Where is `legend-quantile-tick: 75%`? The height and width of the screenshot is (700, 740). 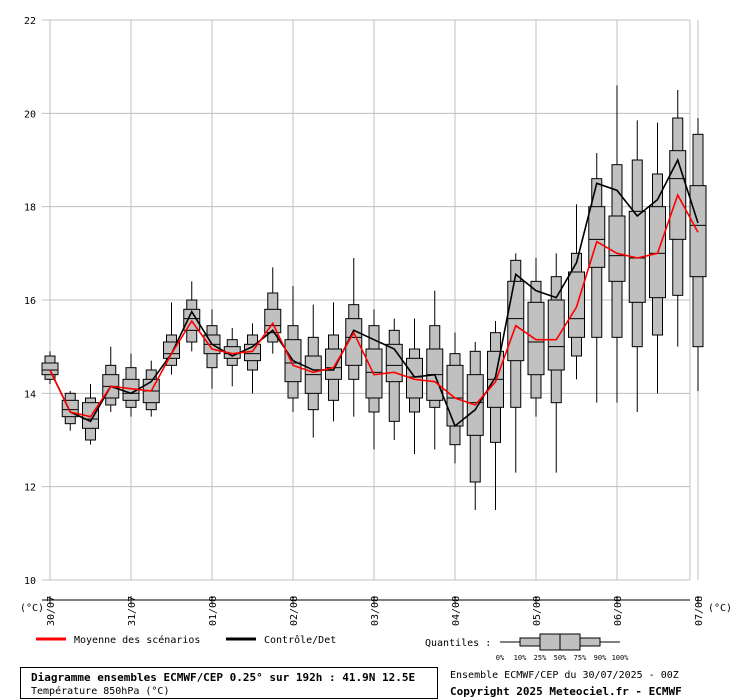
legend-quantile-tick: 75% is located at coordinates (580, 658).